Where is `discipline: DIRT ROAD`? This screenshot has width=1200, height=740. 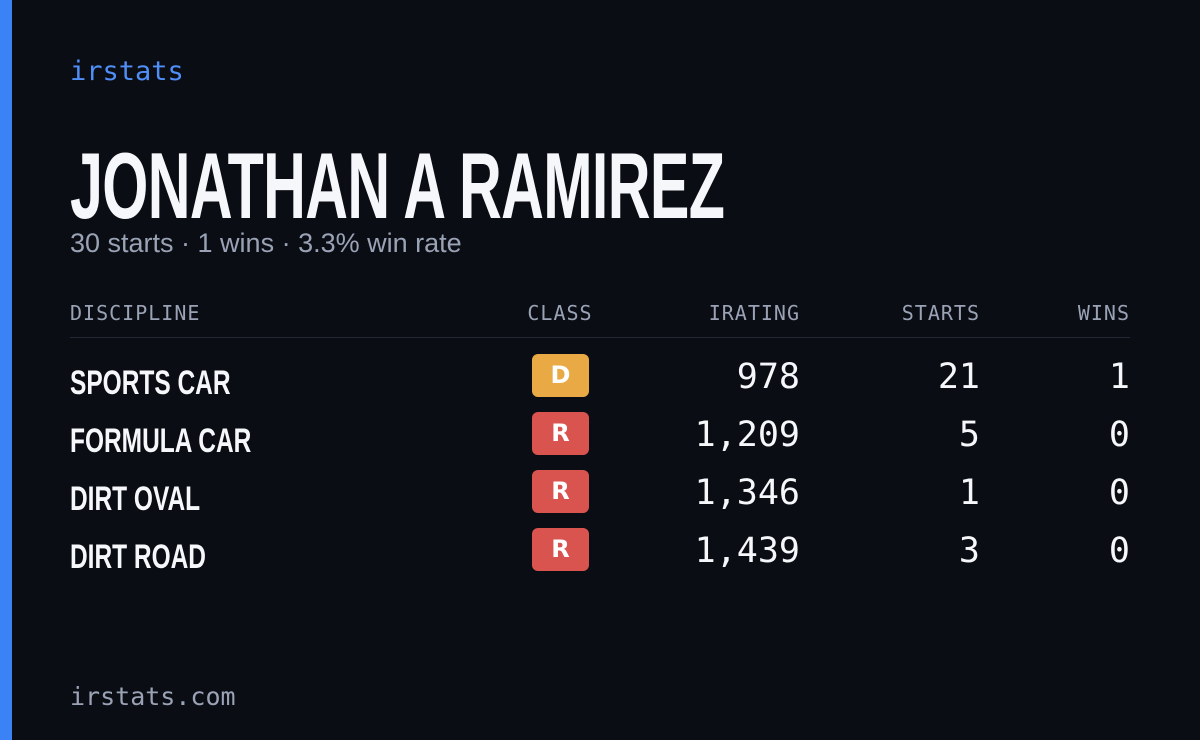 discipline: DIRT ROAD is located at coordinates (138, 557).